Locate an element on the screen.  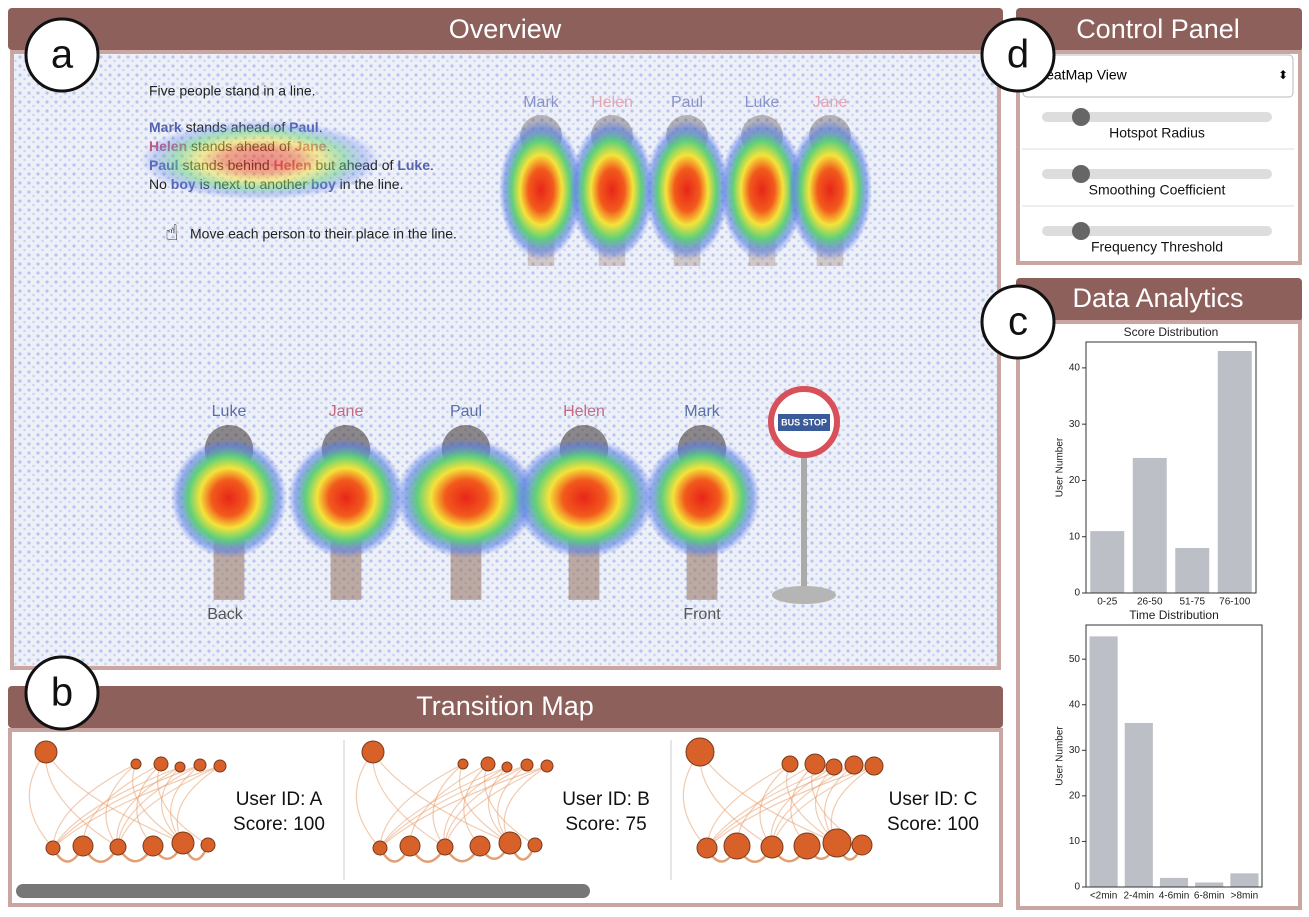
user-id: User ID: A is located at coordinates (279, 799).